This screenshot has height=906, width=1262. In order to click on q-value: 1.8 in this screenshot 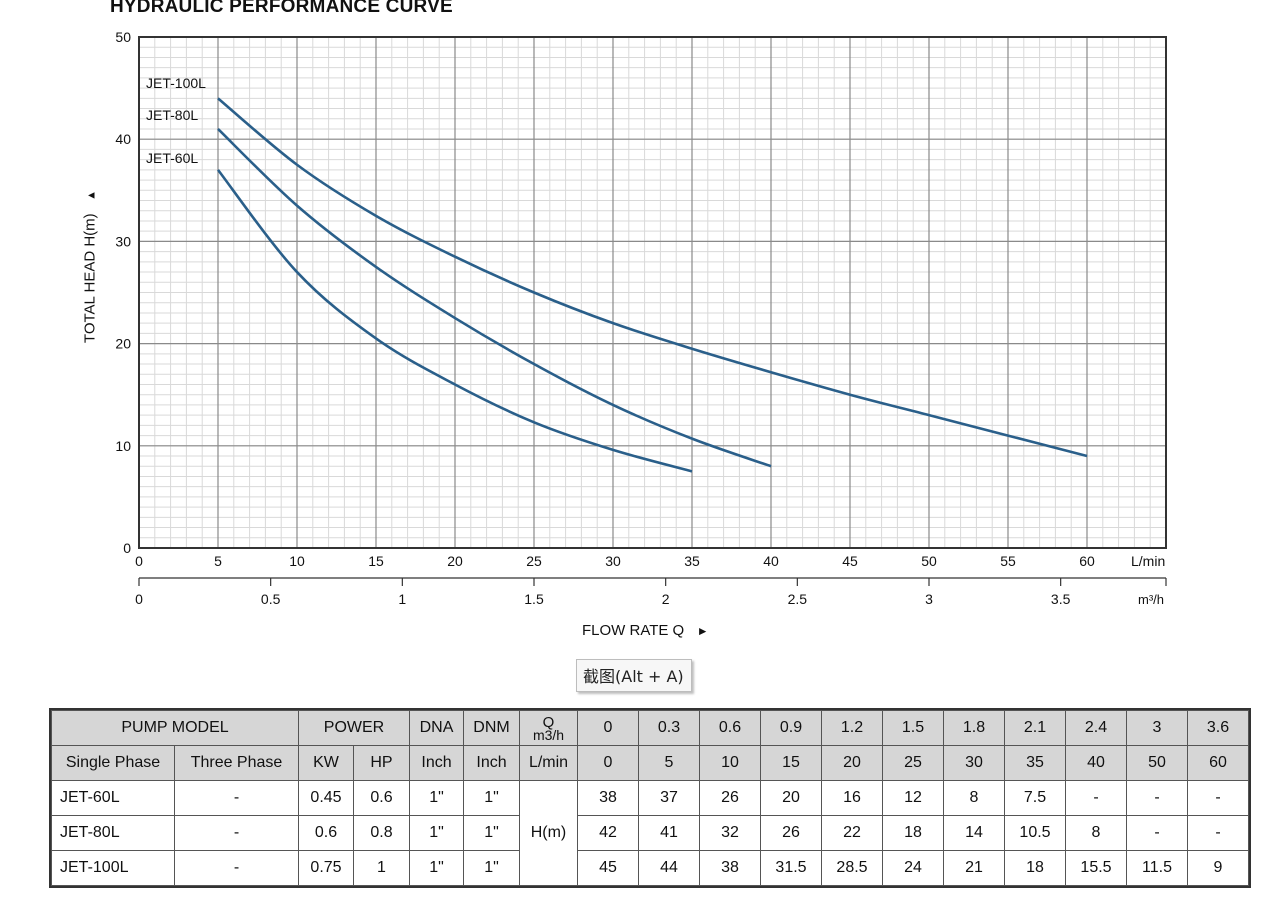, I will do `click(974, 728)`.